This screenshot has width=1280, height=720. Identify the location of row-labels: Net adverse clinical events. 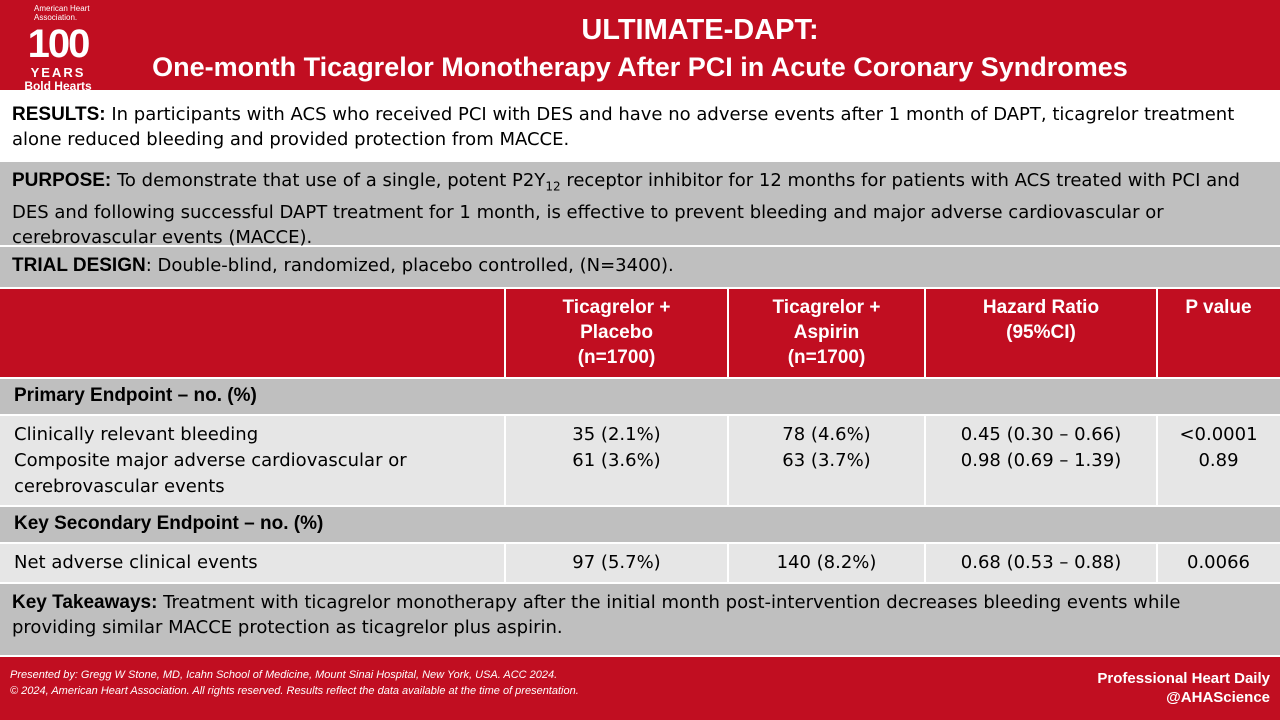
(249, 563).